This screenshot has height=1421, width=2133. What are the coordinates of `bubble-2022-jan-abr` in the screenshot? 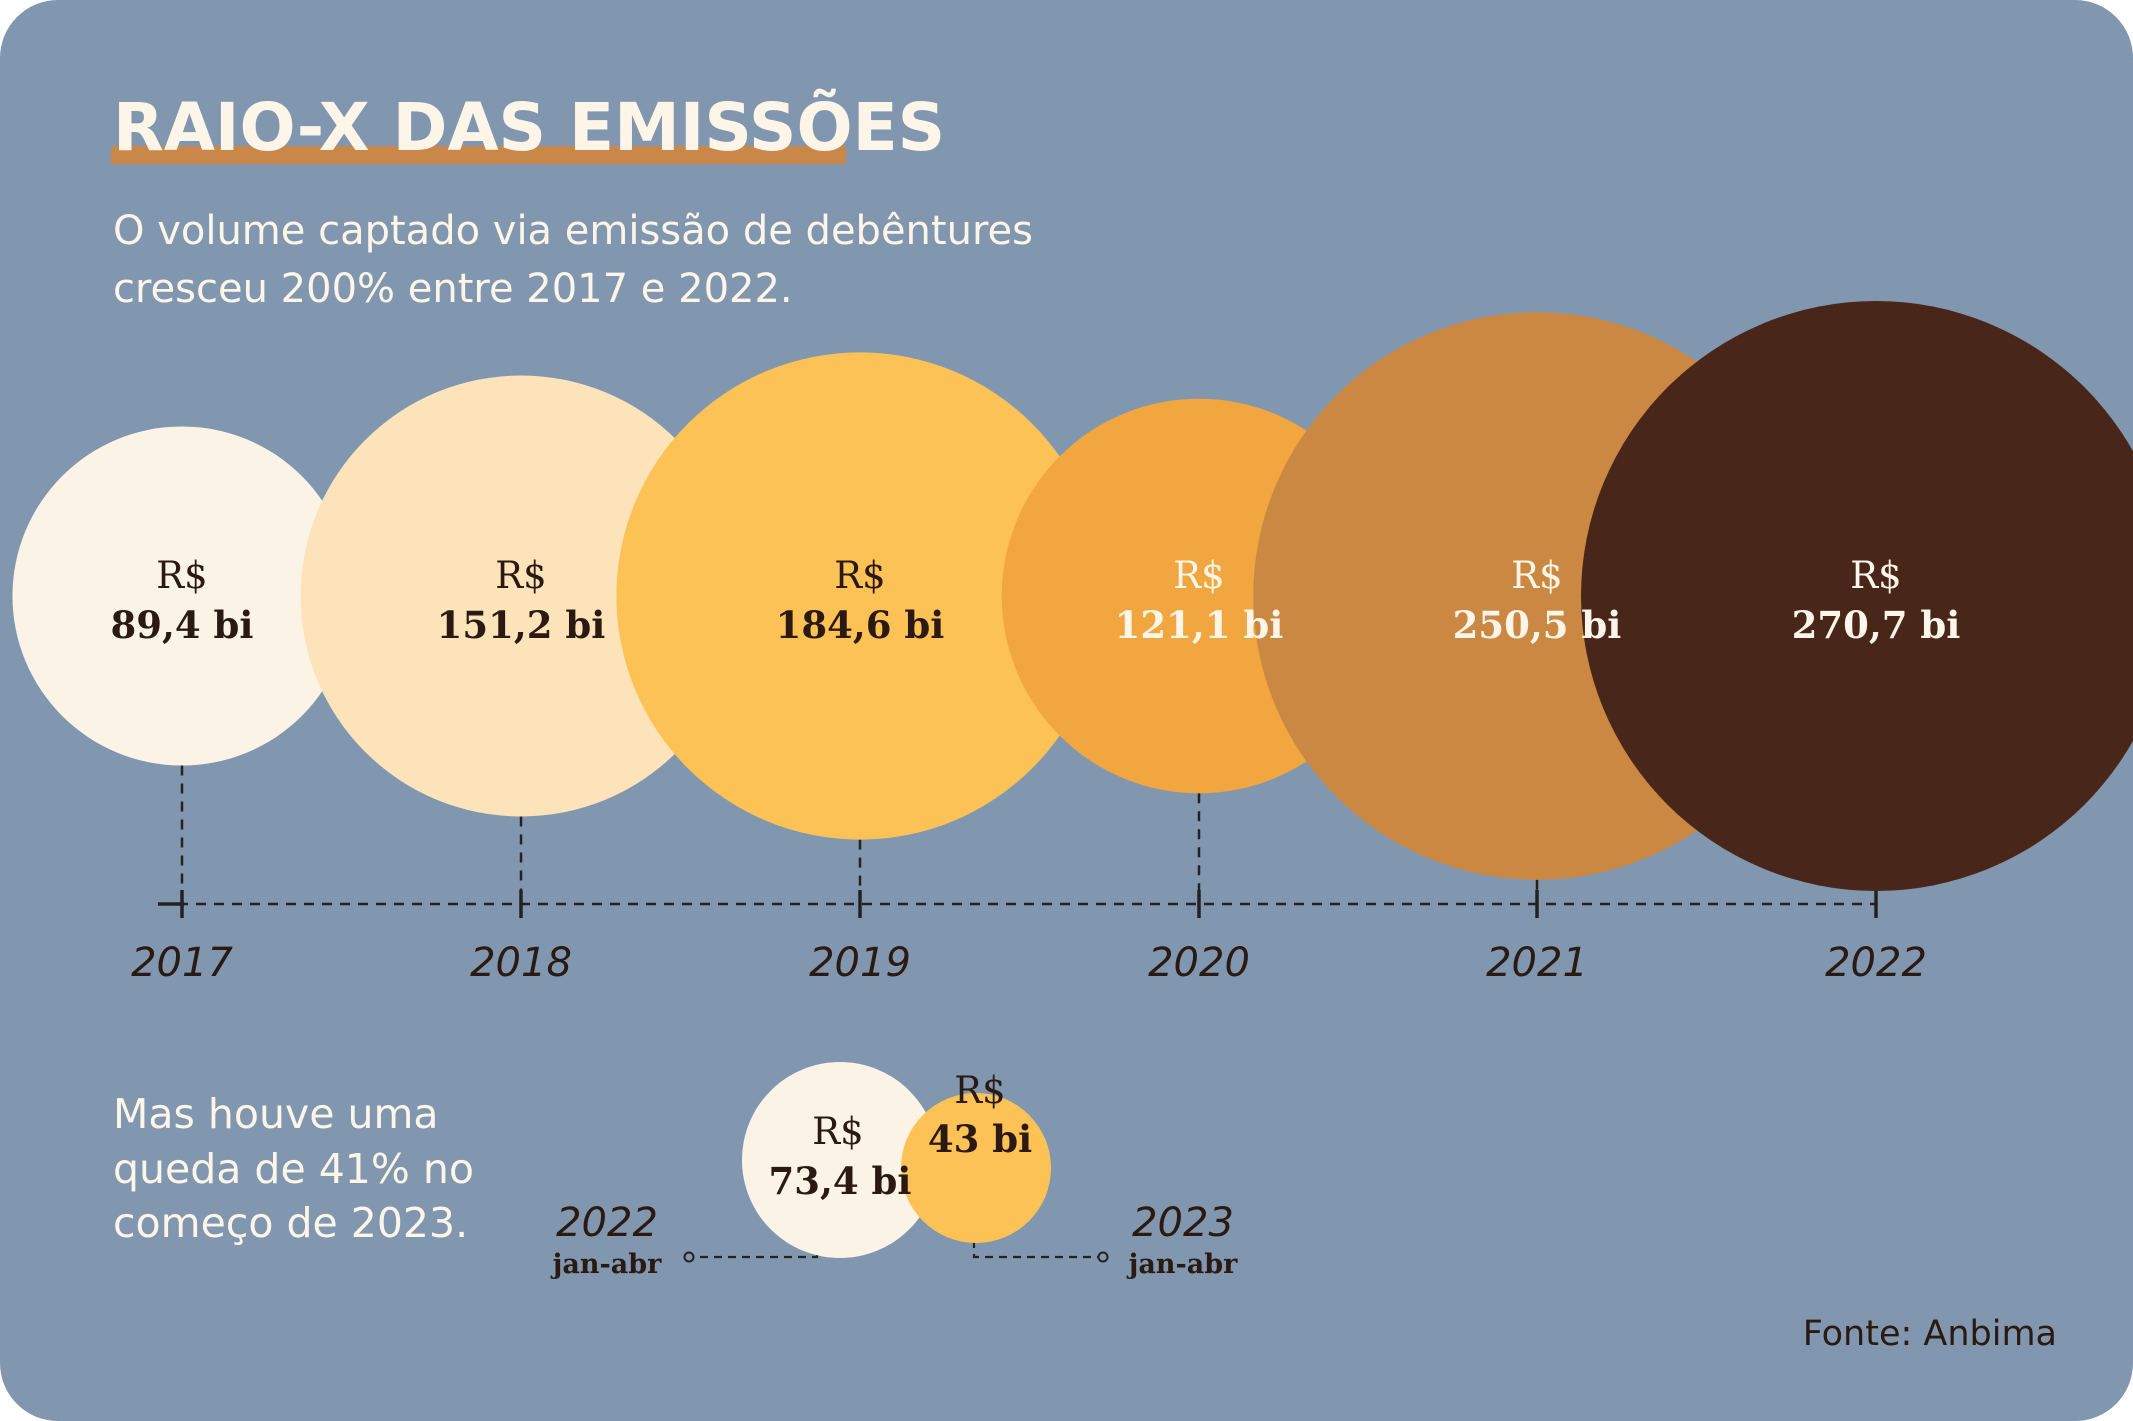 It's located at (840, 1160).